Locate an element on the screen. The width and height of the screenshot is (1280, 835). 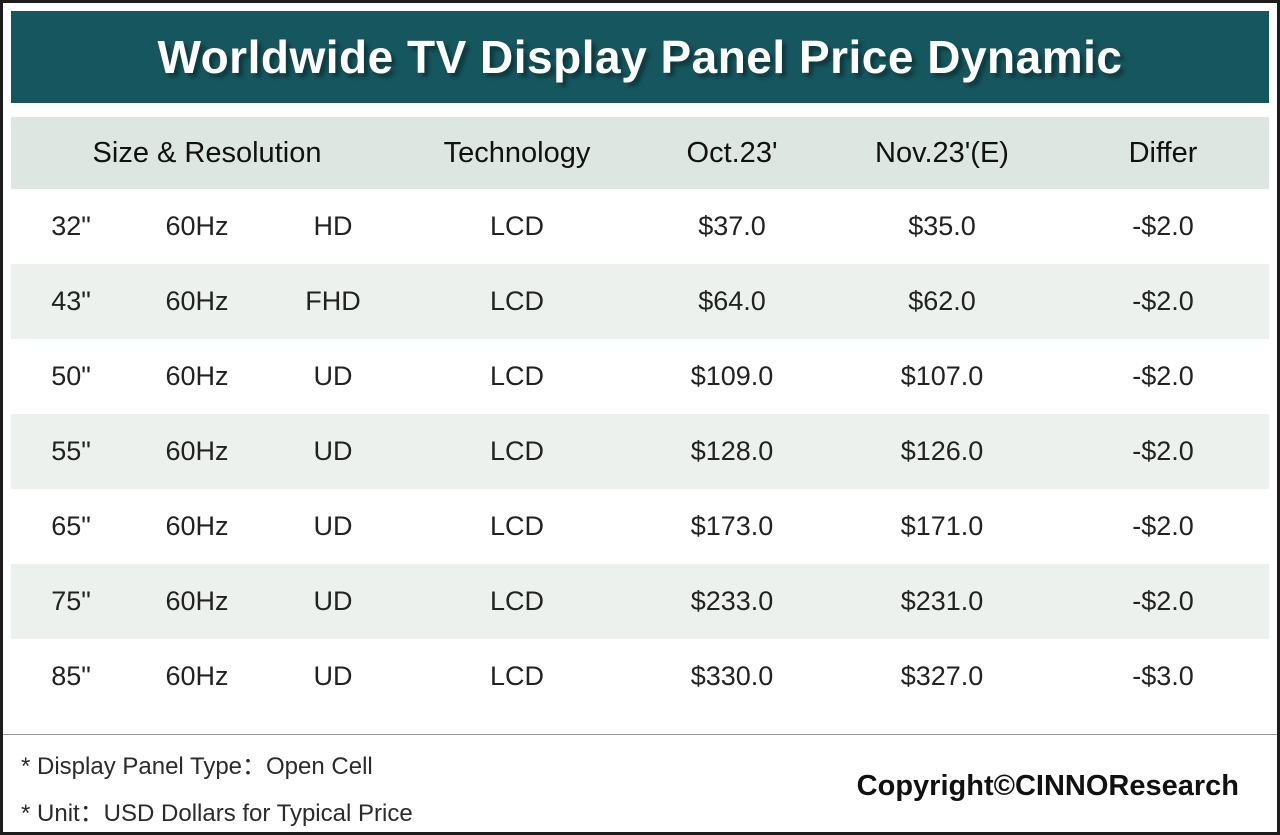
cell-size: 65" is located at coordinates (71, 526).